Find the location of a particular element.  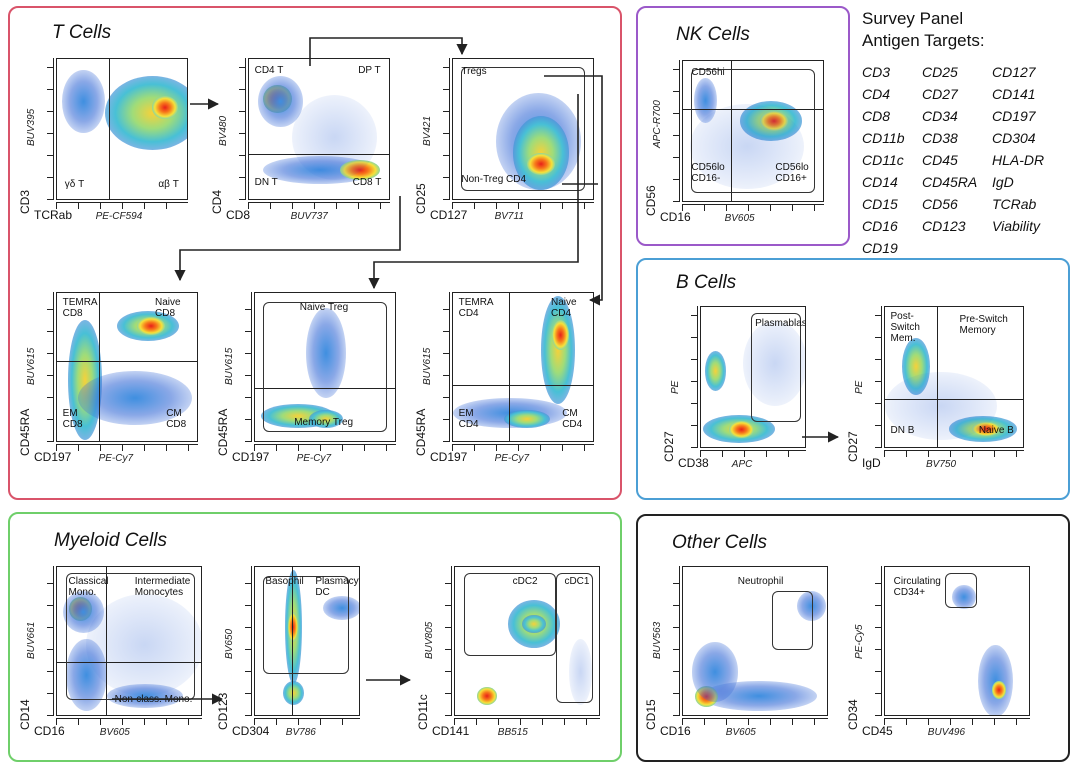

antigen: CD4 is located at coordinates (876, 94).